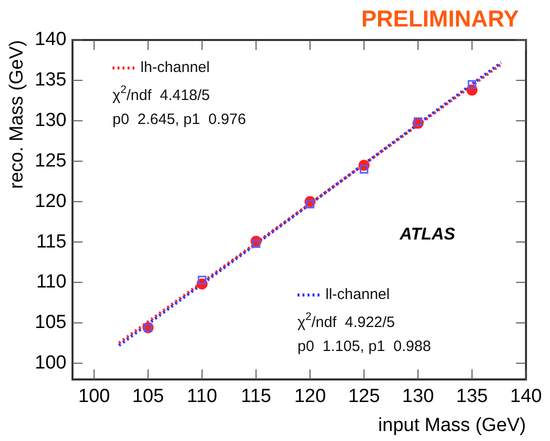 This screenshot has width=550, height=441. Describe the element at coordinates (418, 397) in the screenshot. I see `x-tick-label: 130` at that location.